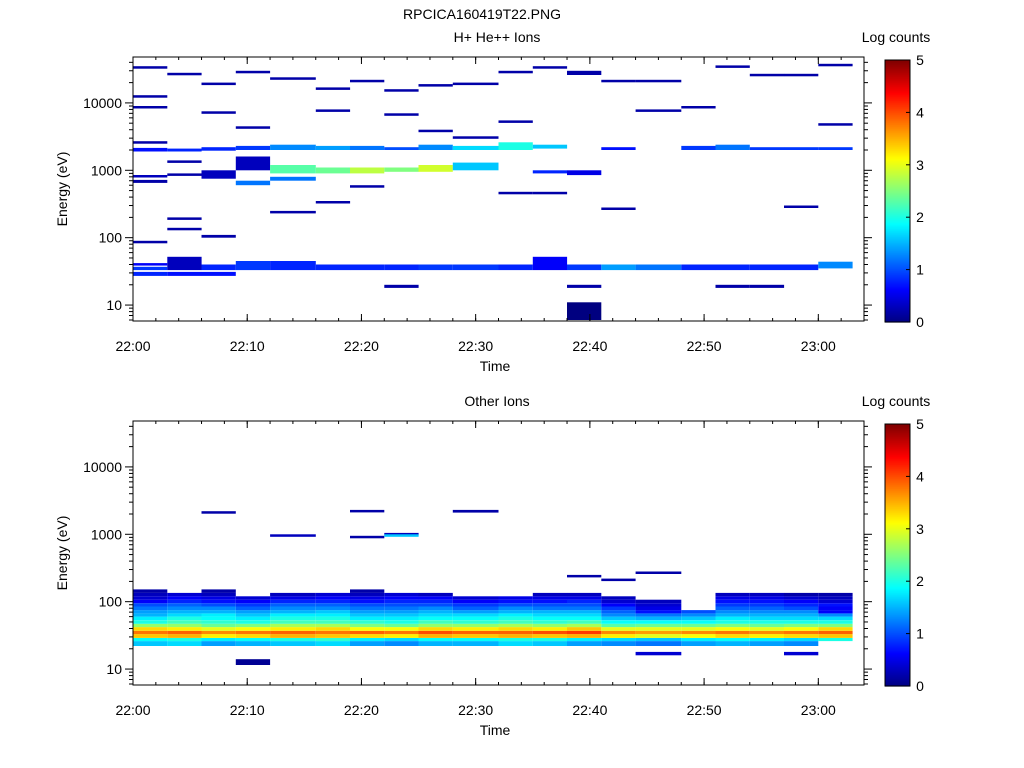 The image size is (1024, 768). I want to click on y-tick-label: 1000, so click(106, 170).